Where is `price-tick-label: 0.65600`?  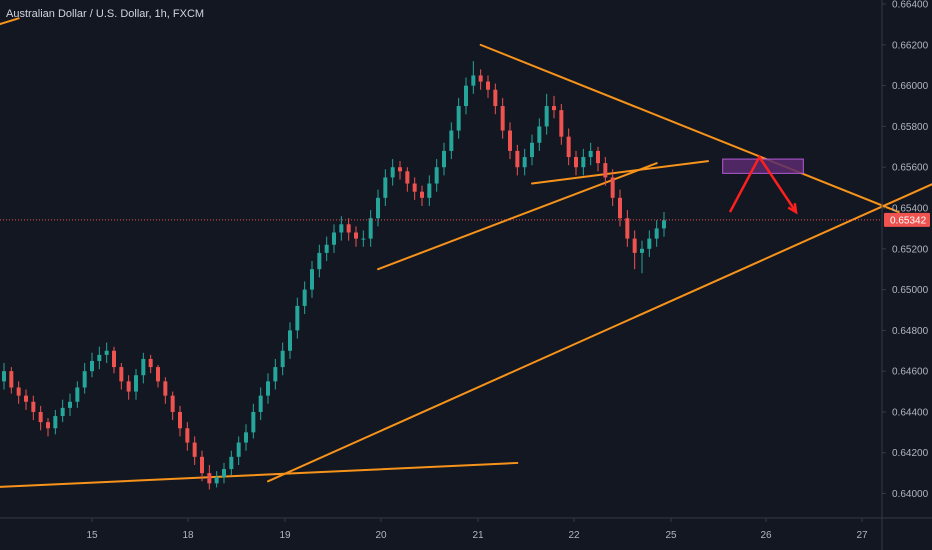
price-tick-label: 0.65600 is located at coordinates (910, 168).